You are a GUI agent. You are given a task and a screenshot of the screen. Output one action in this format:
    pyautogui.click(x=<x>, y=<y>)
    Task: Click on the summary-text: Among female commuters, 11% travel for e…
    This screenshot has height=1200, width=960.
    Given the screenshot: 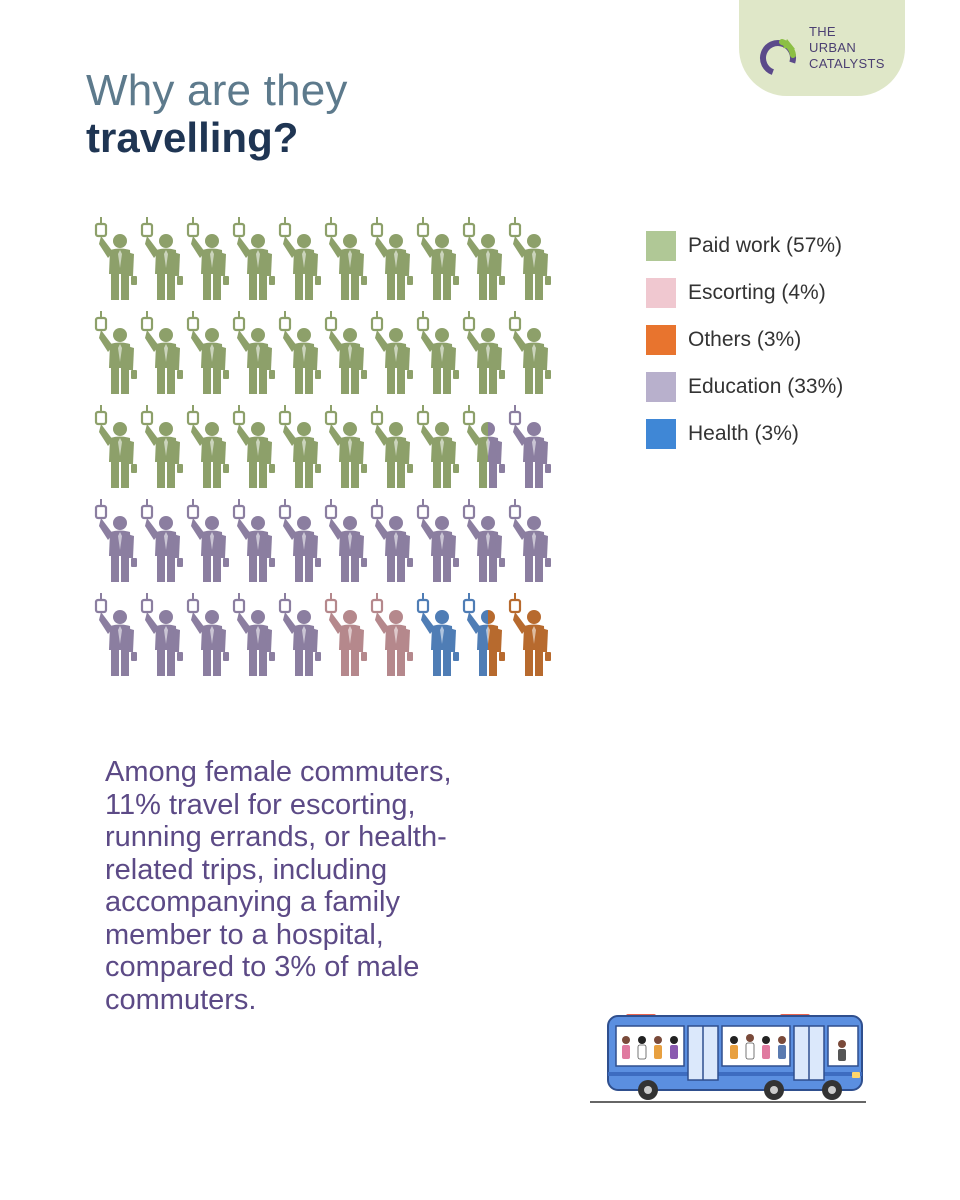 What is the action you would take?
    pyautogui.click(x=278, y=886)
    